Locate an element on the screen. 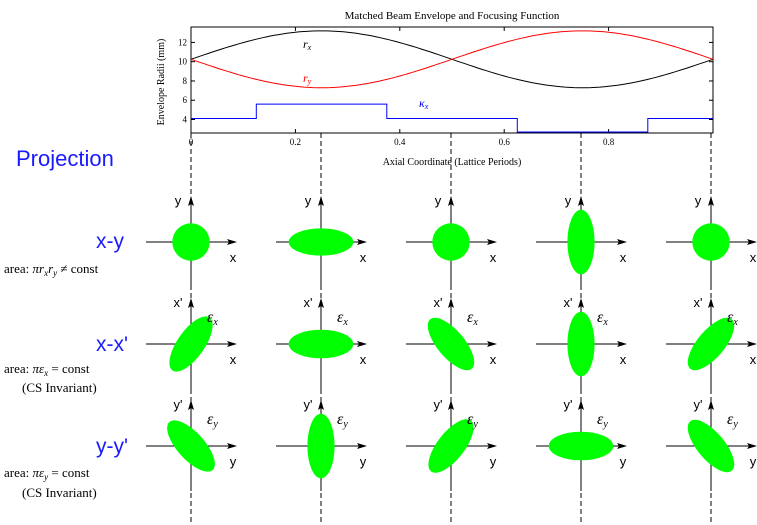 Image resolution: width=757 pixels, height=525 pixels. phase-cell-r2-c2: y' y εy is located at coordinates (451, 444).